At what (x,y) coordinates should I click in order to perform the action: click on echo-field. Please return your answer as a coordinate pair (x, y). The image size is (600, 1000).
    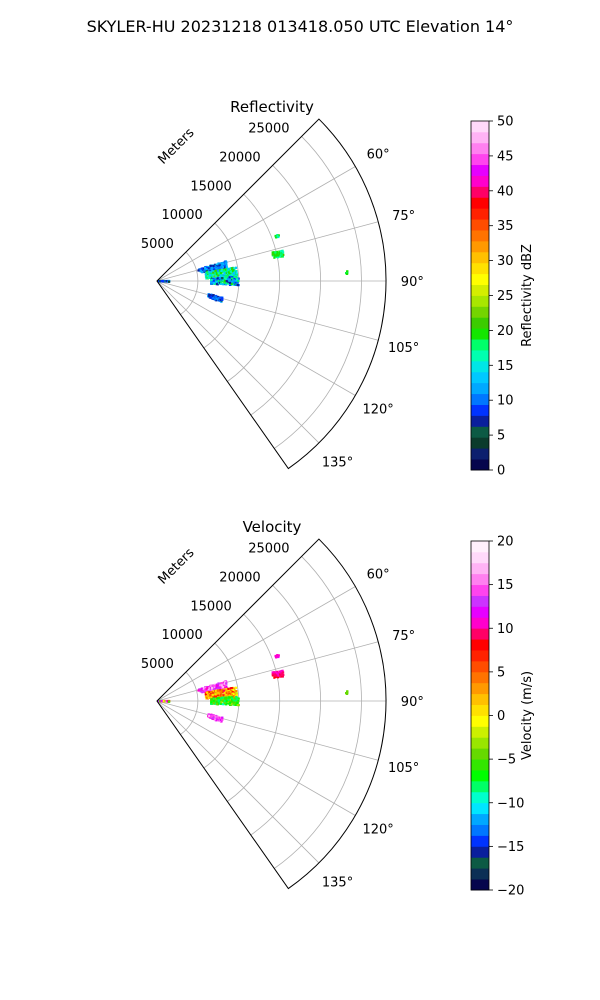
    Looking at the image, I should click on (253, 688).